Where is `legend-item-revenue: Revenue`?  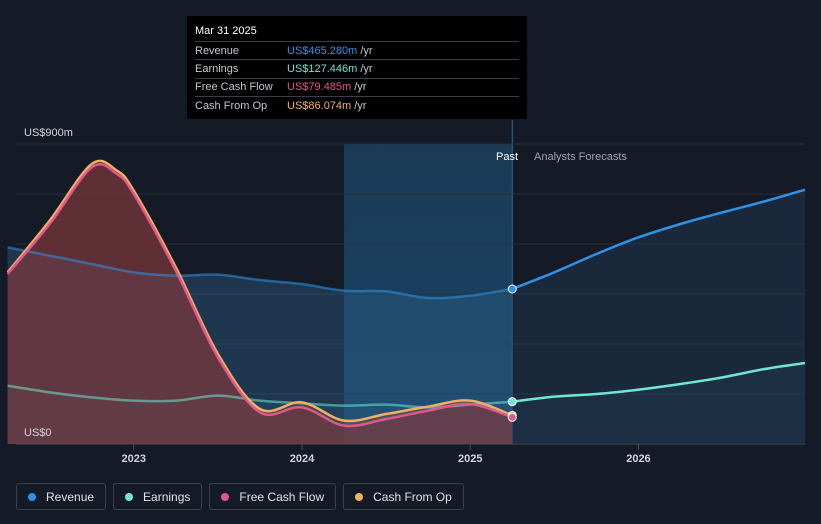 legend-item-revenue: Revenue is located at coordinates (61, 496).